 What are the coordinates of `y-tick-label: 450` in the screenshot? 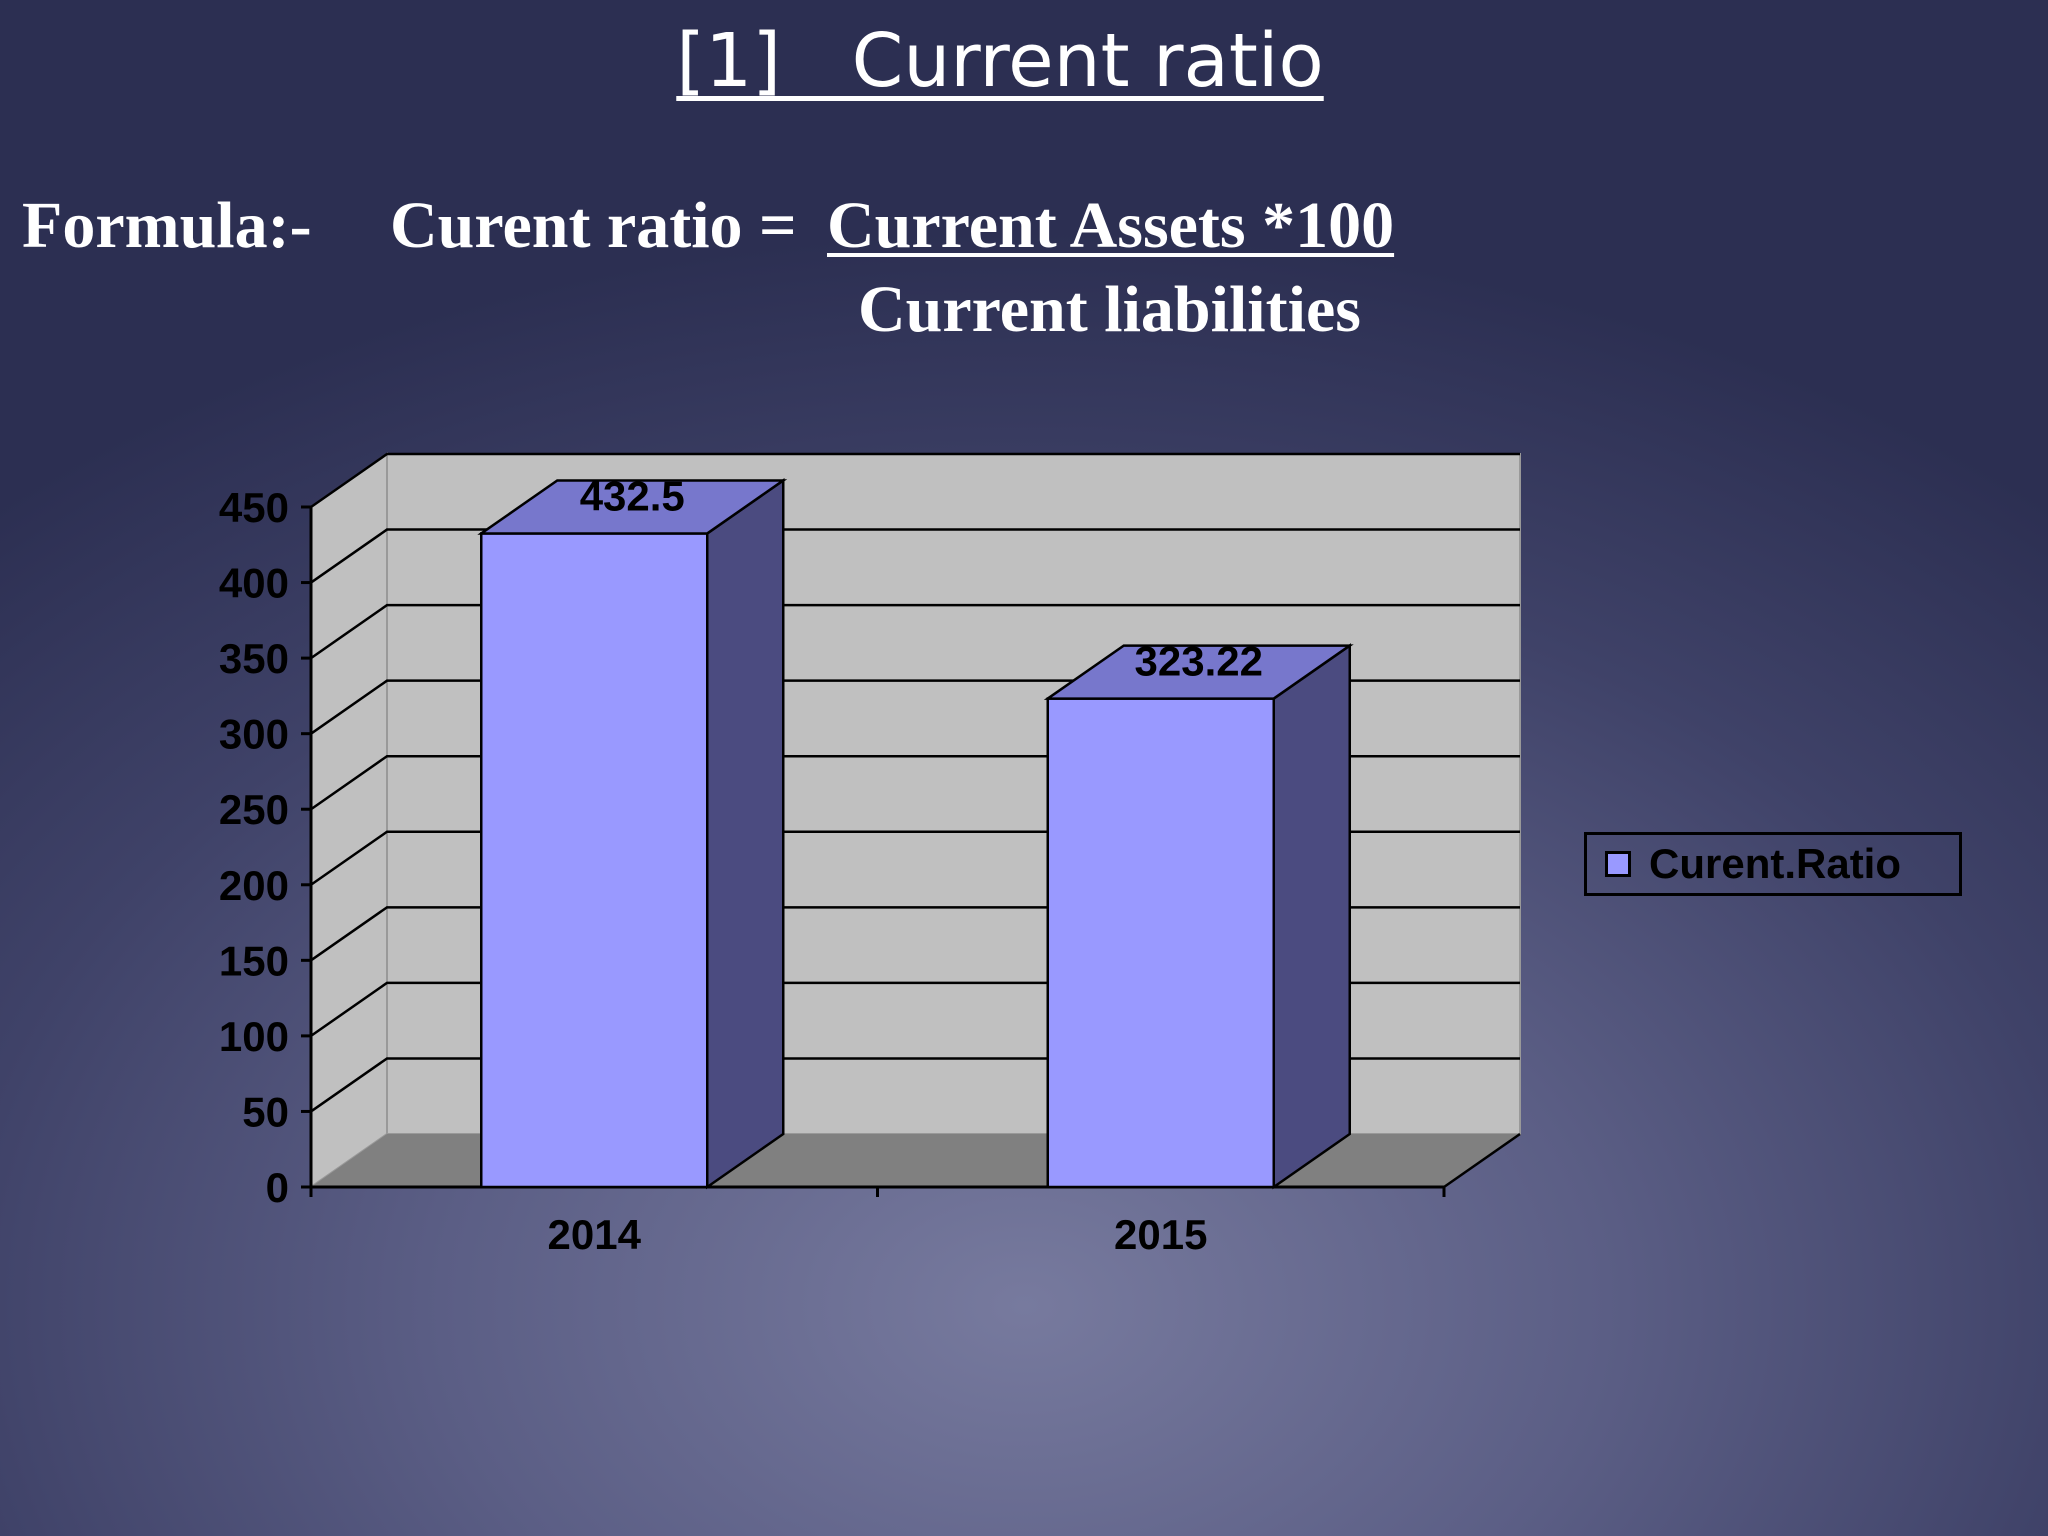 It's located at (254, 507).